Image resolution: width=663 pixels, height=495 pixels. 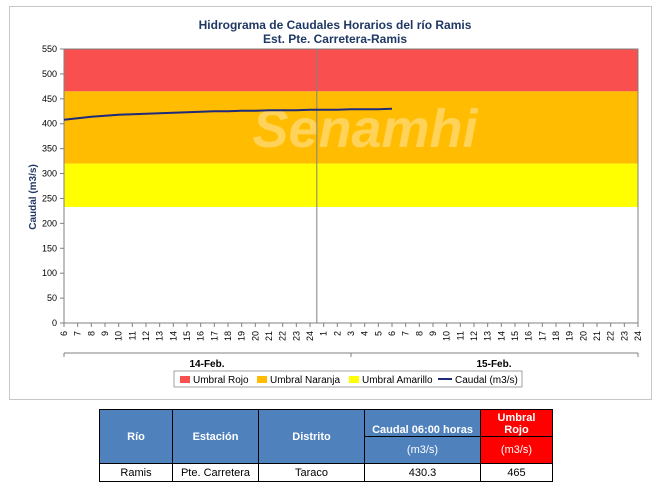 I want to click on series-layer, so click(x=228, y=114).